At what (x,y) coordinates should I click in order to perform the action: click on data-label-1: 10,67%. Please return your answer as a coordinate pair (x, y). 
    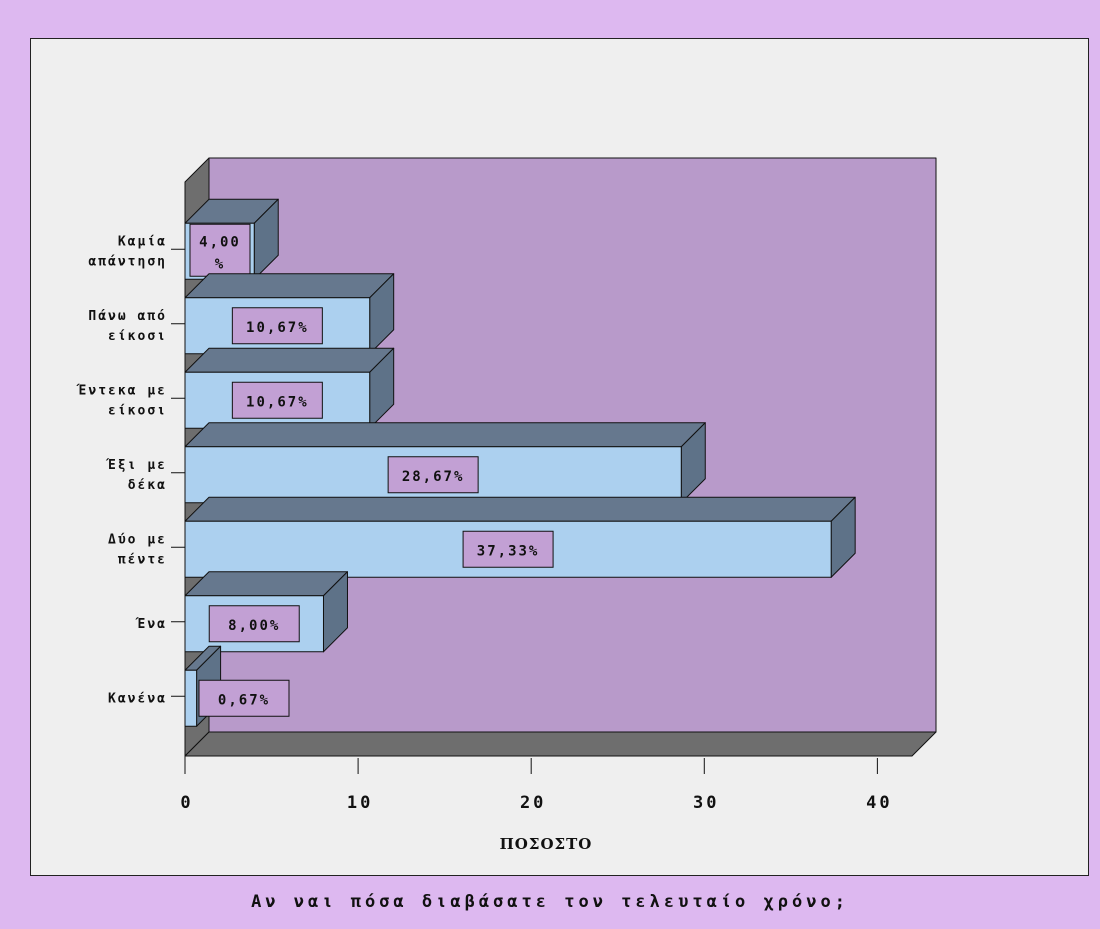
    Looking at the image, I should click on (277, 328).